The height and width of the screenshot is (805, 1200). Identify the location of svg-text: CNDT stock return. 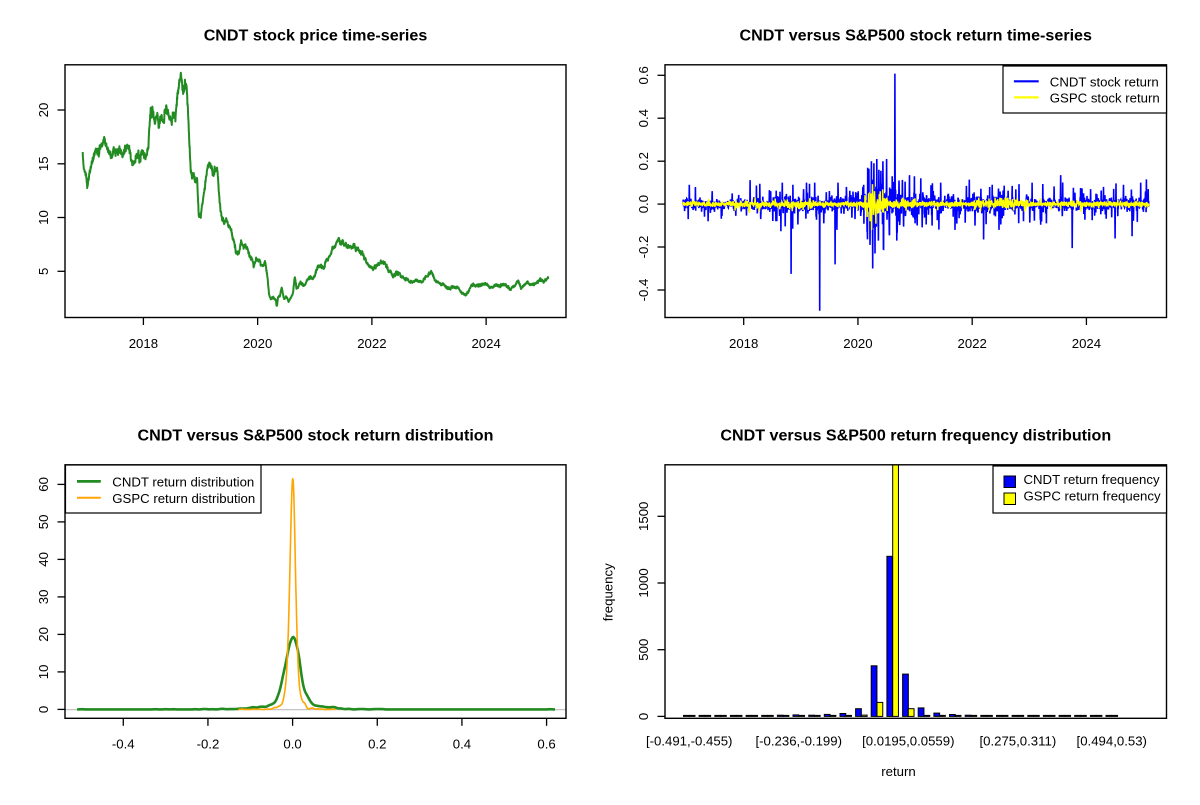
(1104, 82).